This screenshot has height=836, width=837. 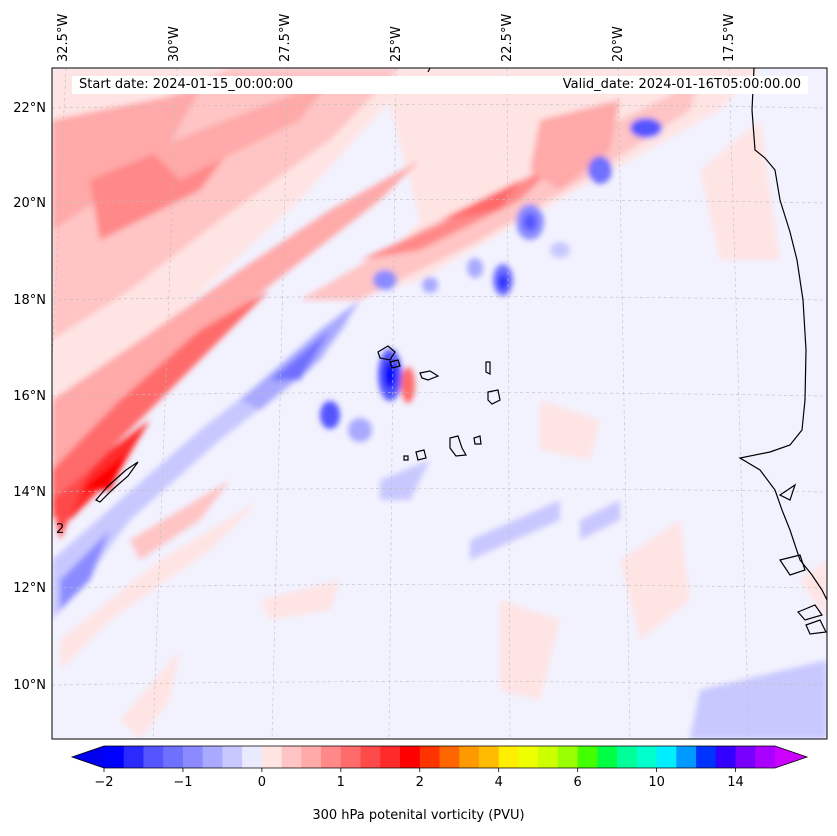 I want to click on start-date-label: Start date: 2024-01-15_00:00:00, so click(x=285, y=85).